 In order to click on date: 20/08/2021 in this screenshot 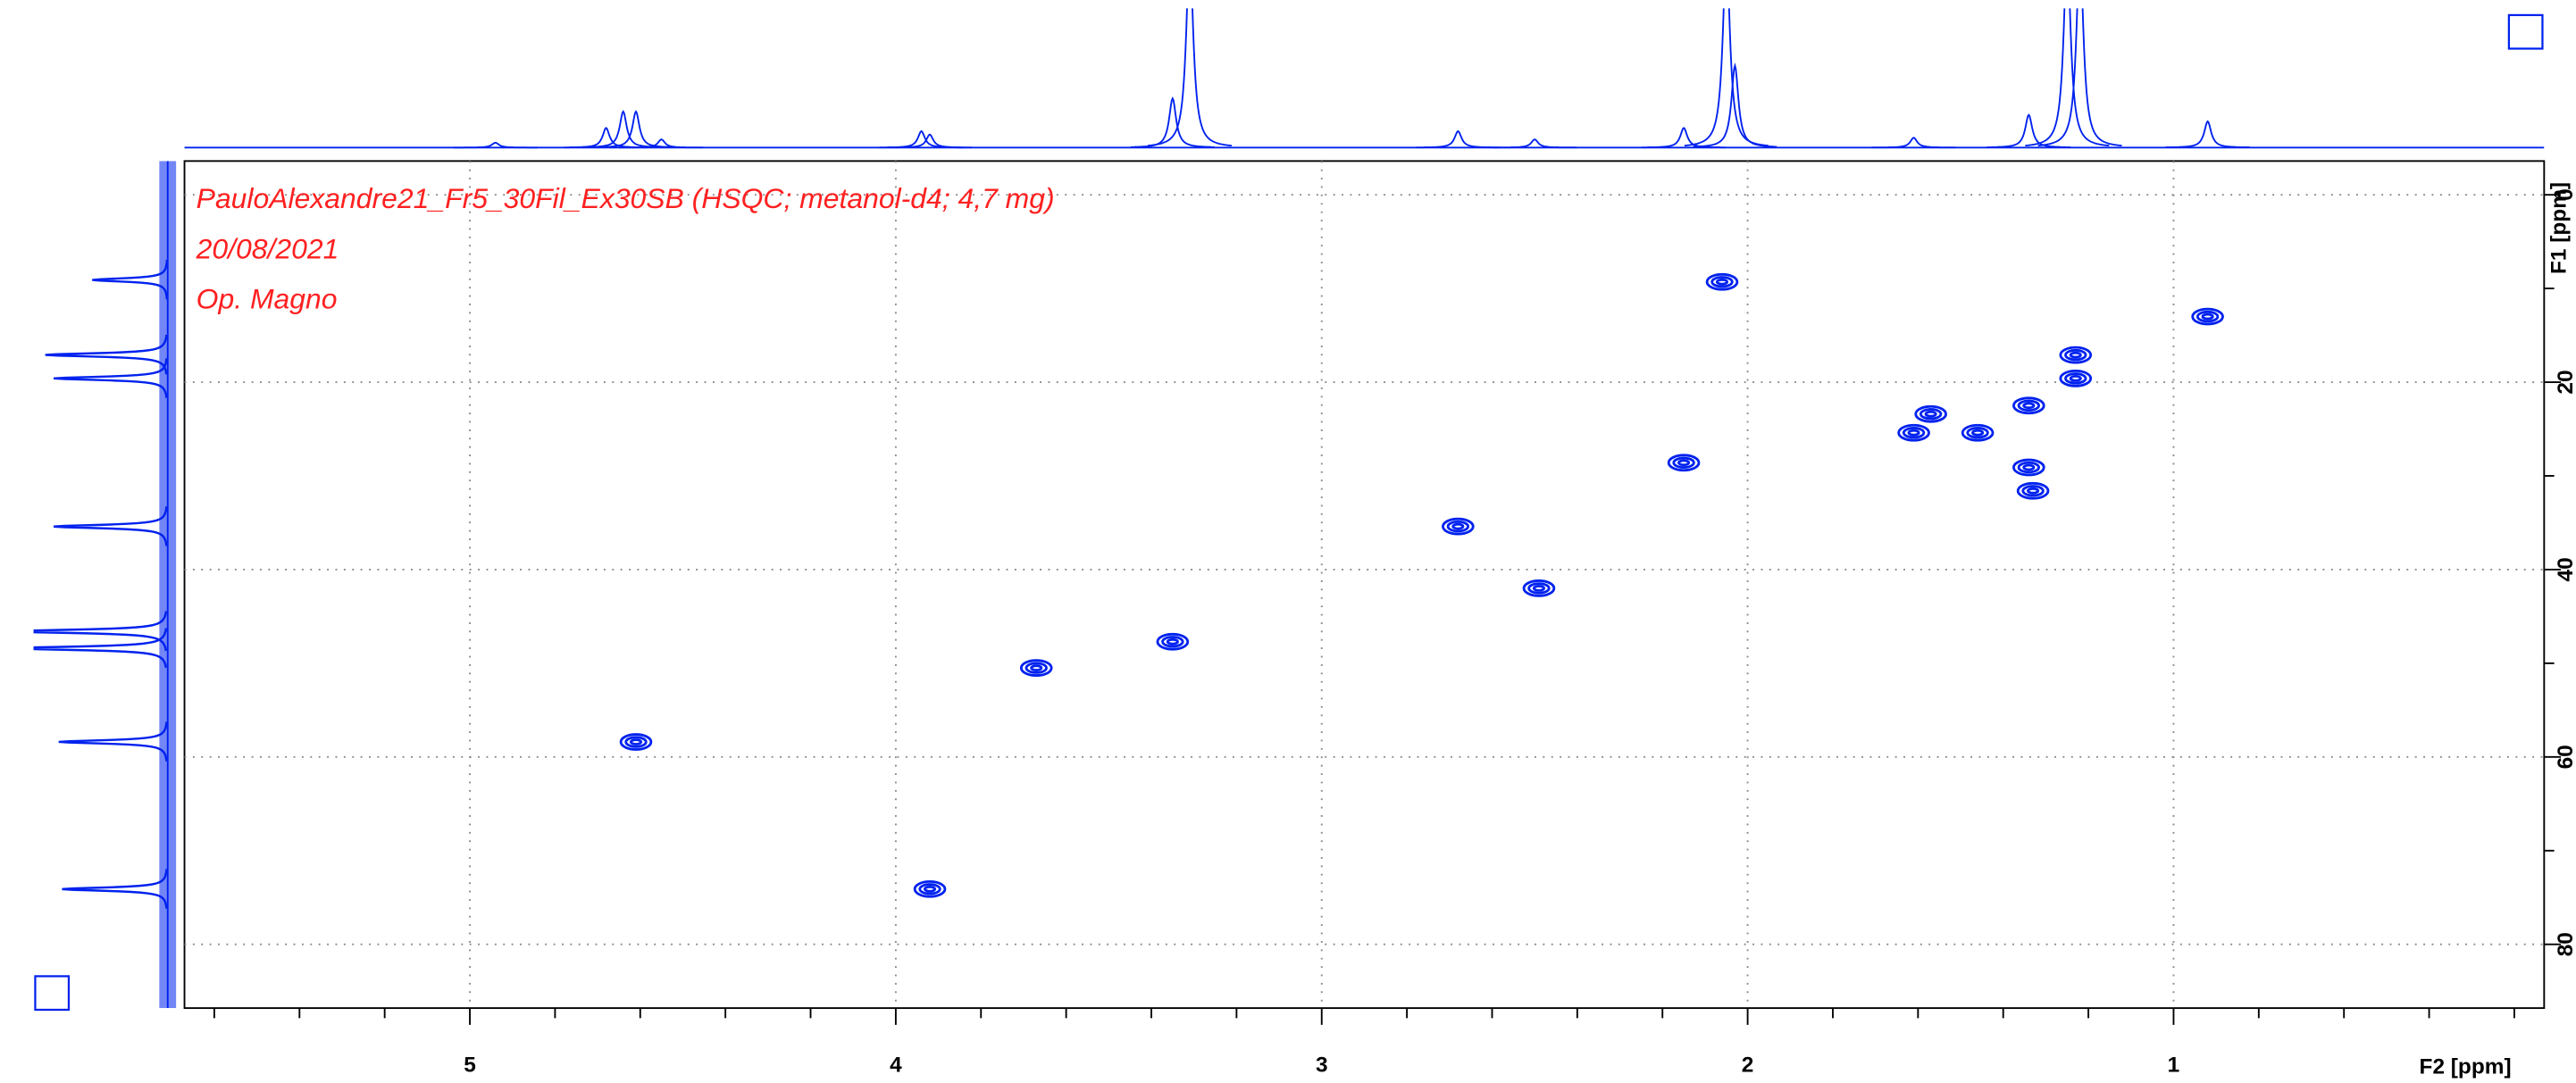, I will do `click(268, 248)`.